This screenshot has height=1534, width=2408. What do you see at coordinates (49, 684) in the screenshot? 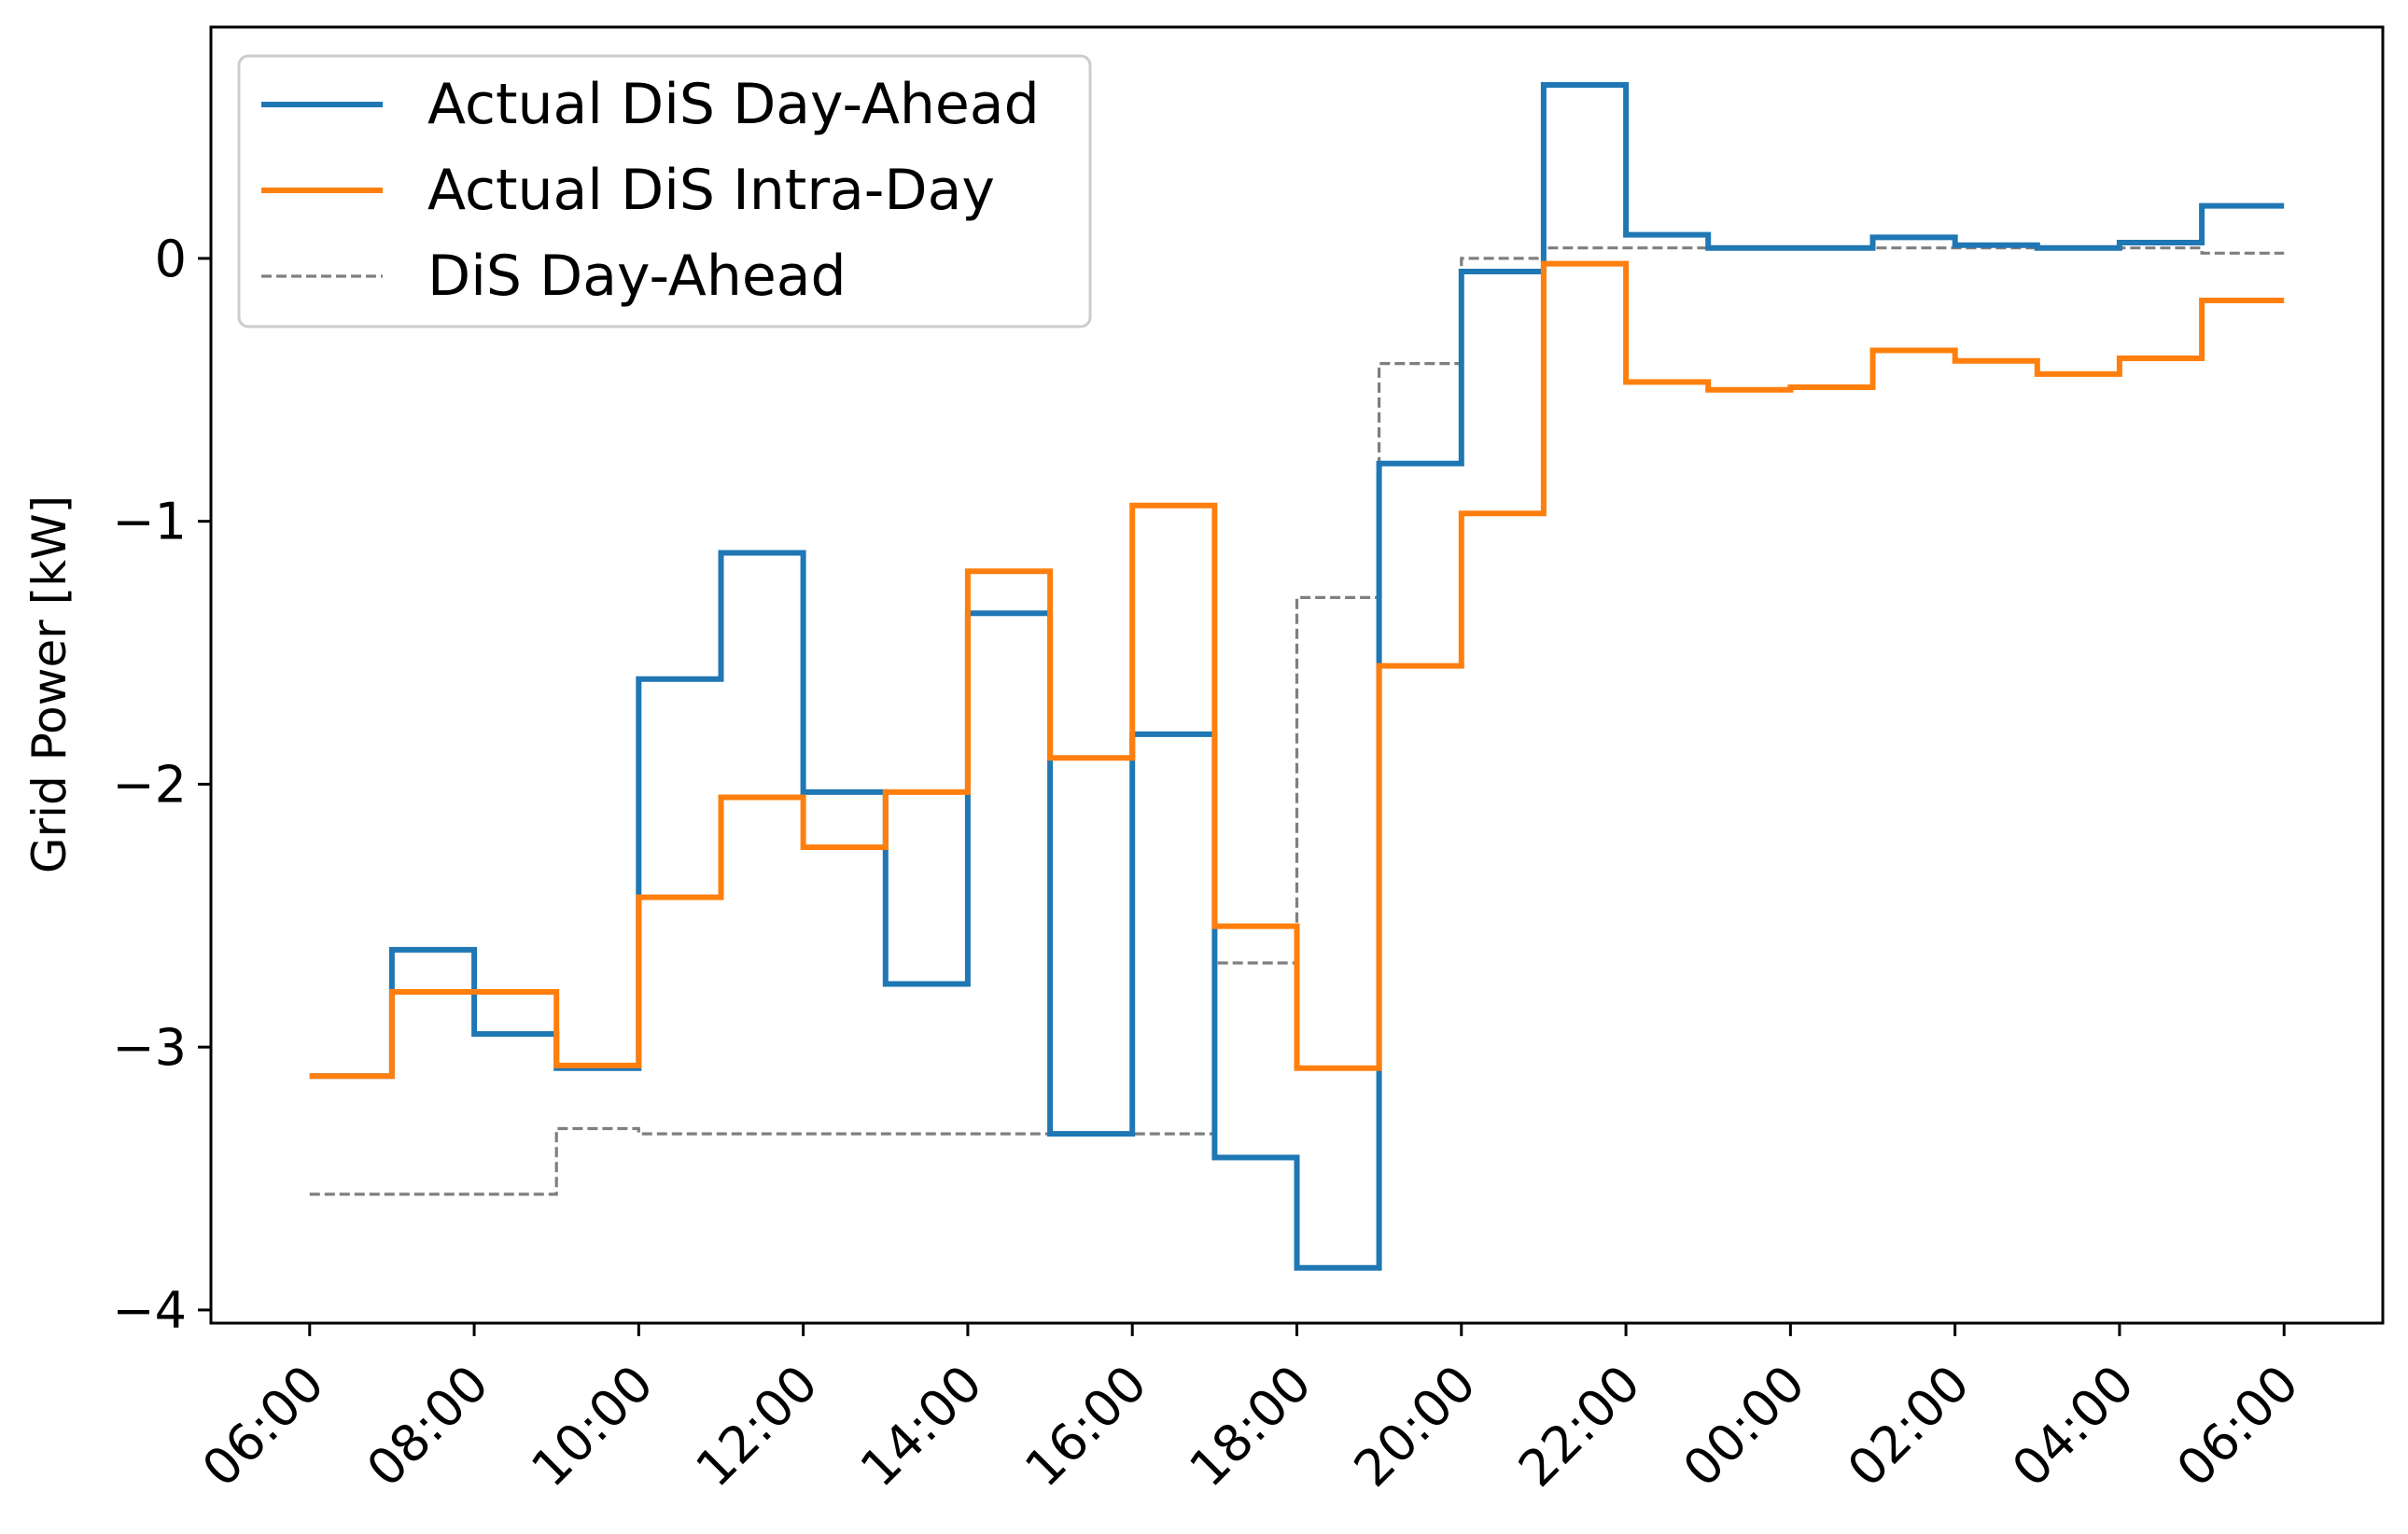
I see `y-axis-label: Grid Power [kW]` at bounding box center [49, 684].